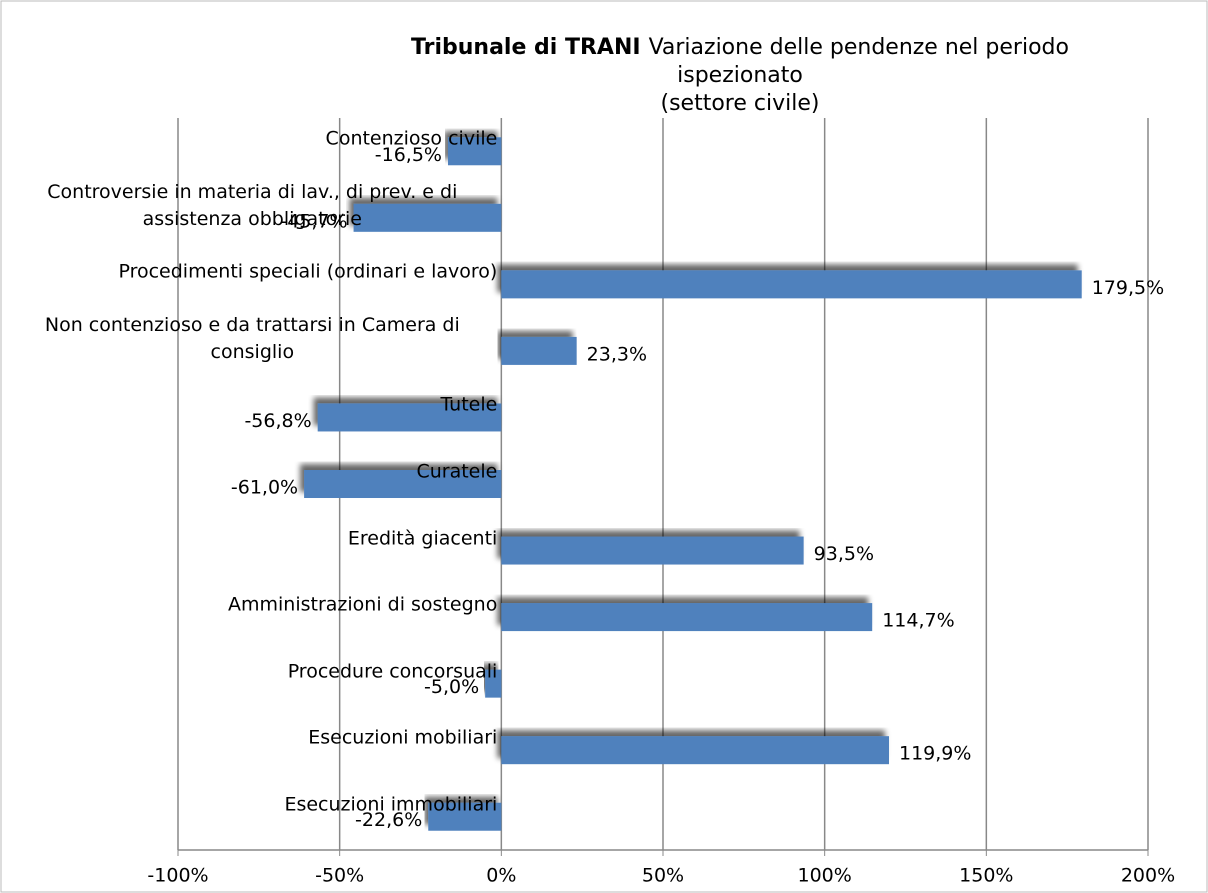 This screenshot has width=1208, height=893. I want to click on x-tick-label: 0%, so click(501, 876).